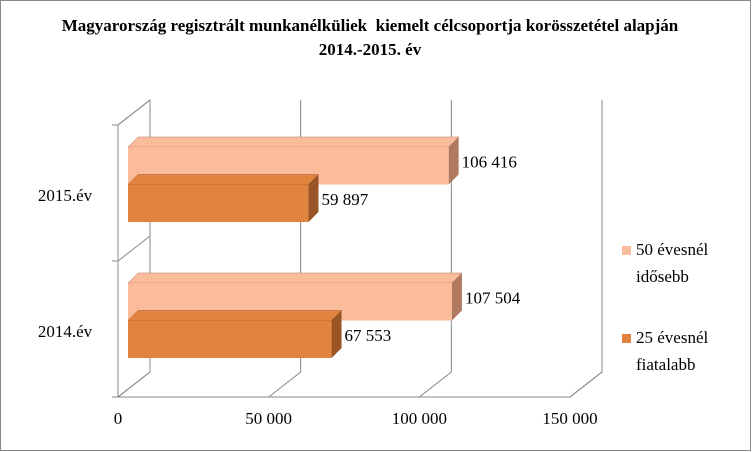 The height and width of the screenshot is (452, 752). I want to click on value-label: 107 504, so click(493, 298).